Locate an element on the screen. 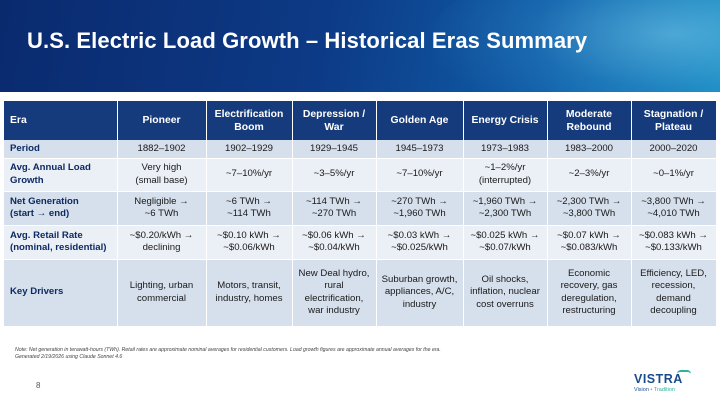 This screenshot has width=720, height=405. table-cell: ~$0.10 kWh → ~$0.06/kWh is located at coordinates (249, 242).